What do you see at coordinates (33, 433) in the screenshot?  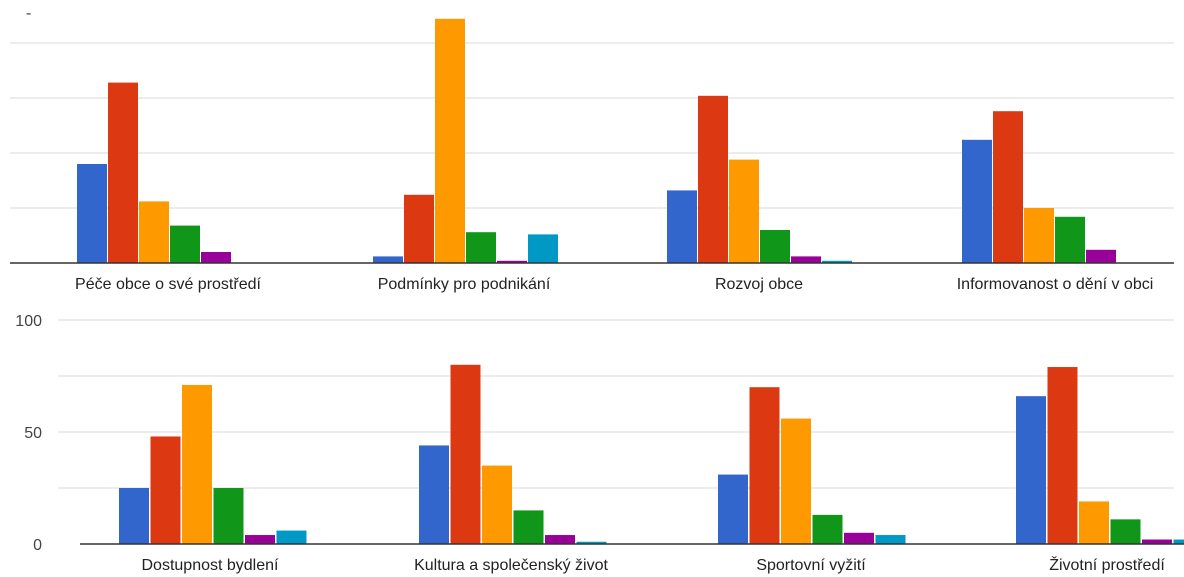 I see `y-tick-label-50: 50` at bounding box center [33, 433].